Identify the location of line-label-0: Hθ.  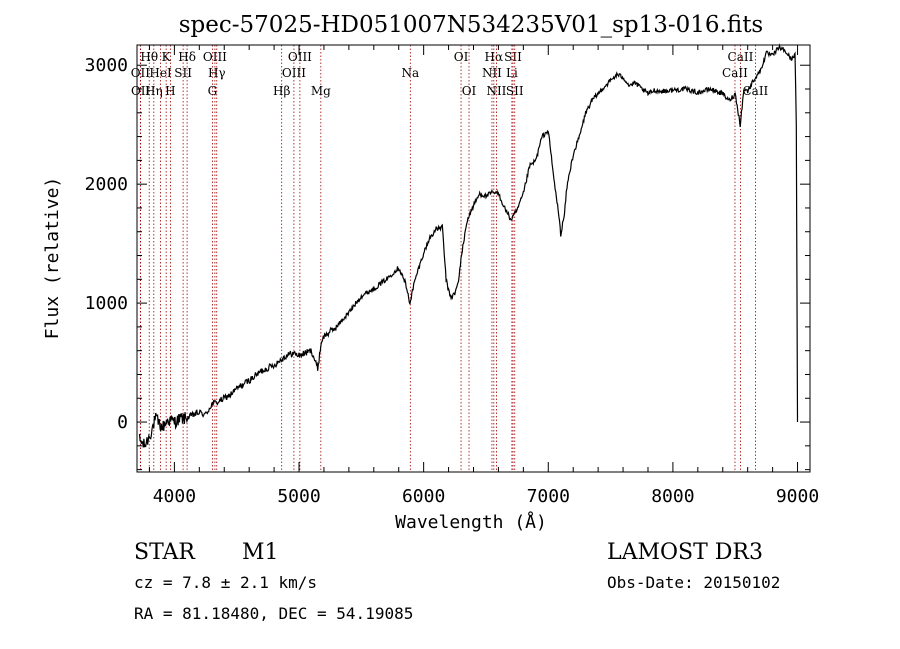
(149, 57).